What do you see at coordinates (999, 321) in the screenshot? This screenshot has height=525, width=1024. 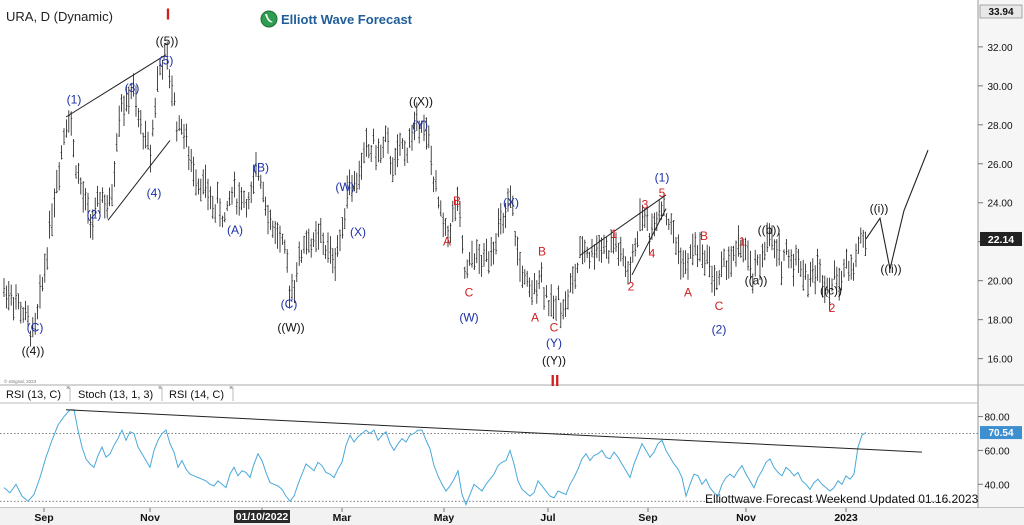 I see `price-axis-tick-label: 18.00` at bounding box center [999, 321].